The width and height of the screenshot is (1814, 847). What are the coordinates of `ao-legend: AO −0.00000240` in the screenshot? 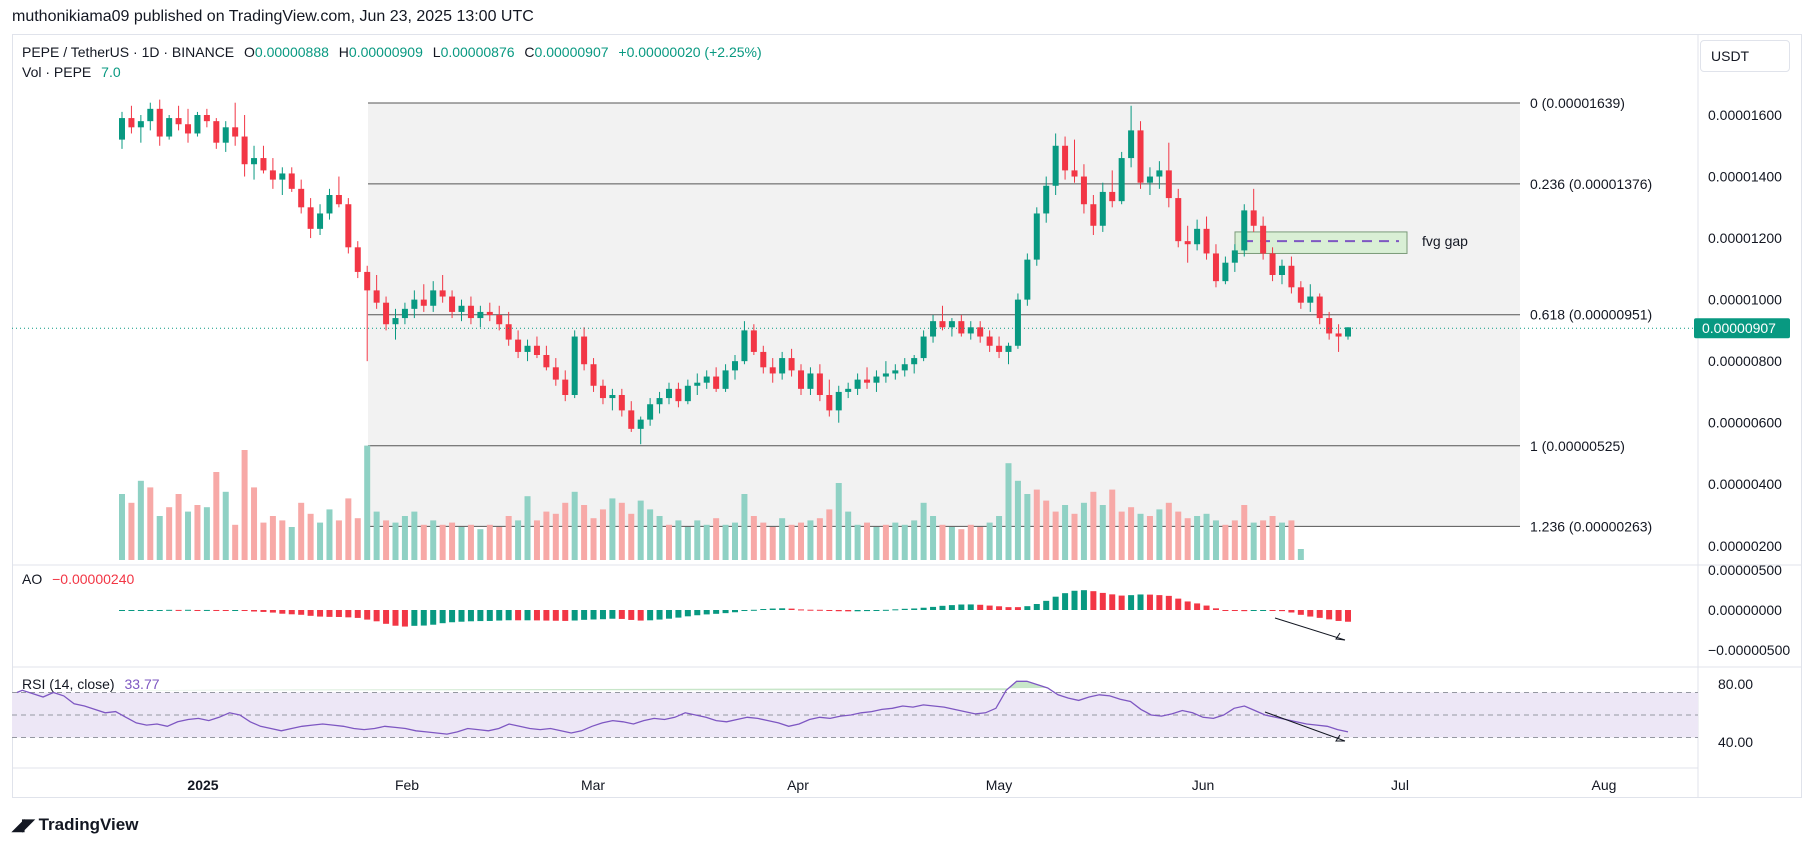 It's located at (78, 579).